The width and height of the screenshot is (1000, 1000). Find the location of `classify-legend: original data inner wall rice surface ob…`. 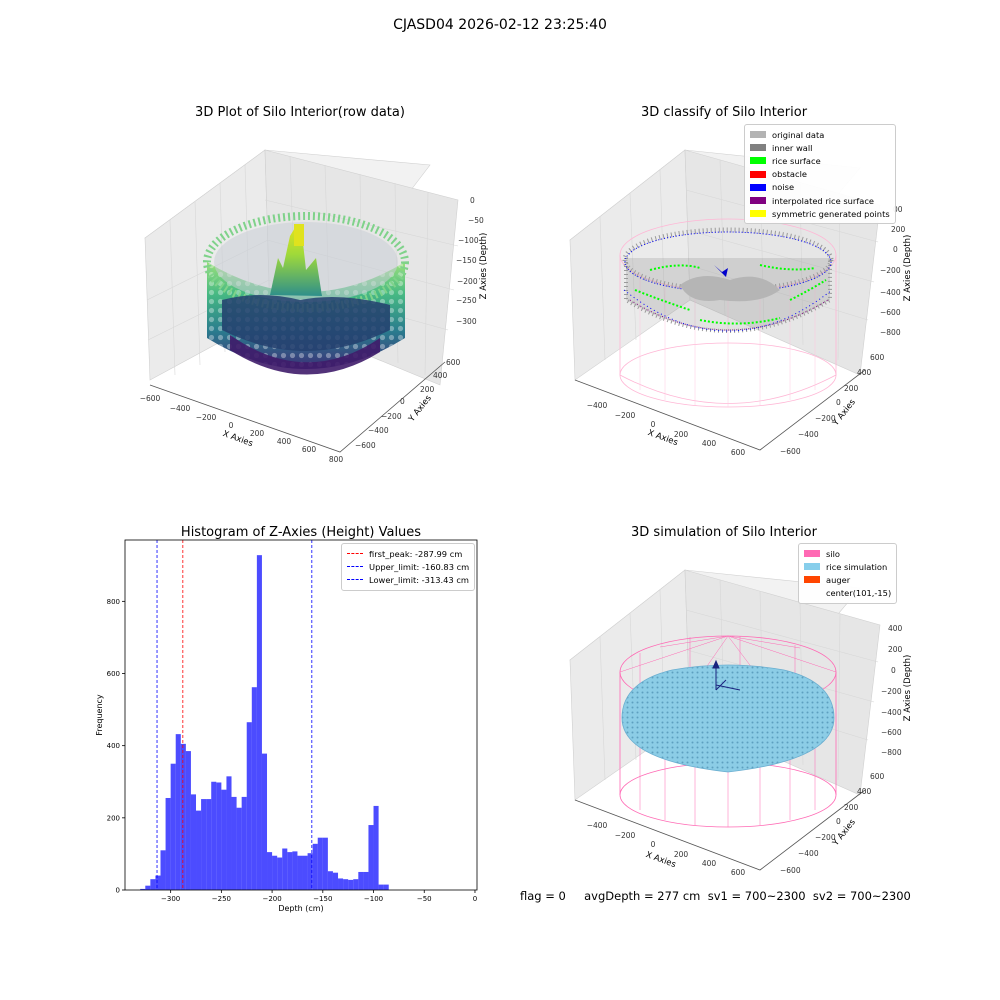

classify-legend: original data inner wall rice surface ob… is located at coordinates (820, 174).